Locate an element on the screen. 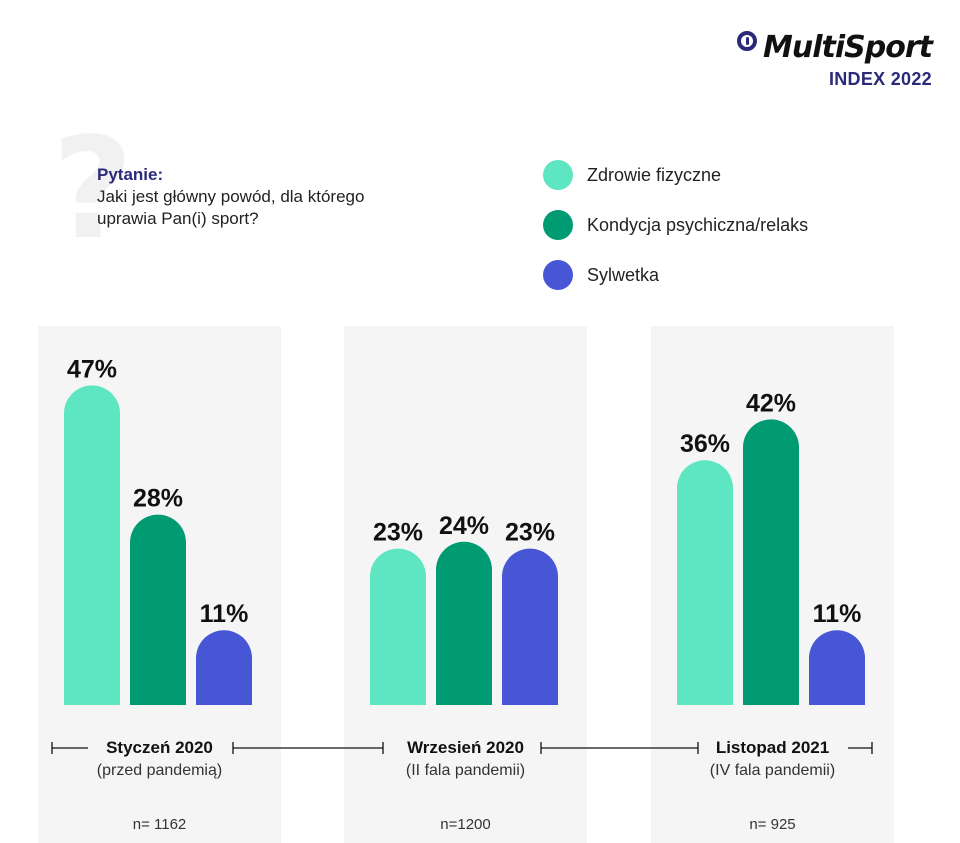 The width and height of the screenshot is (960, 843). period-subtitle: (IV fala pandemii) is located at coordinates (772, 770).